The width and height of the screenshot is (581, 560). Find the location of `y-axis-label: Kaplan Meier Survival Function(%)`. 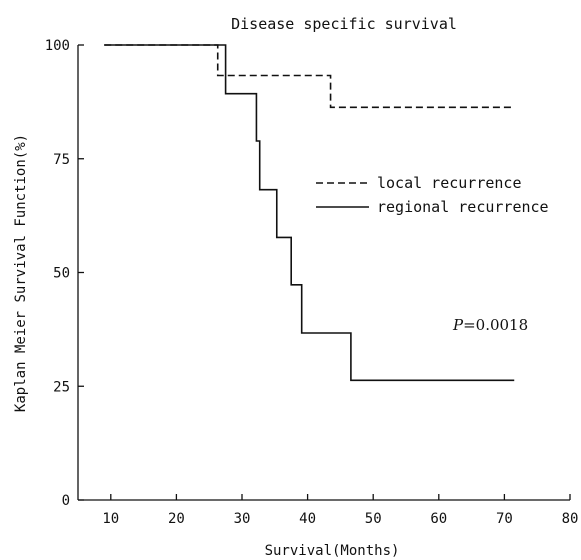

y-axis-label: Kaplan Meier Survival Function(%) is located at coordinates (21, 273).